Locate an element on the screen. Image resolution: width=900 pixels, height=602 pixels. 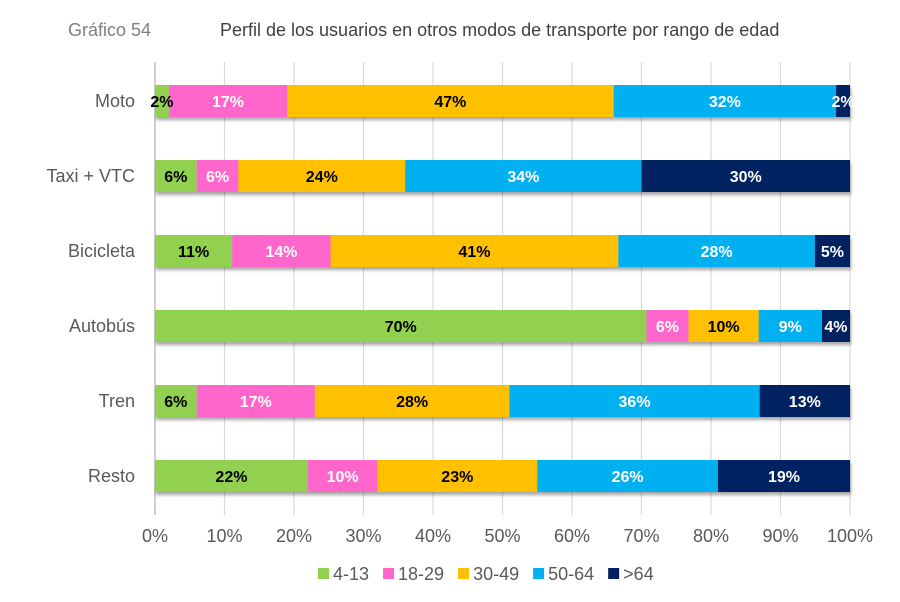
bar-labels: 70% 6% 10% 9% 4% is located at coordinates (616, 327).